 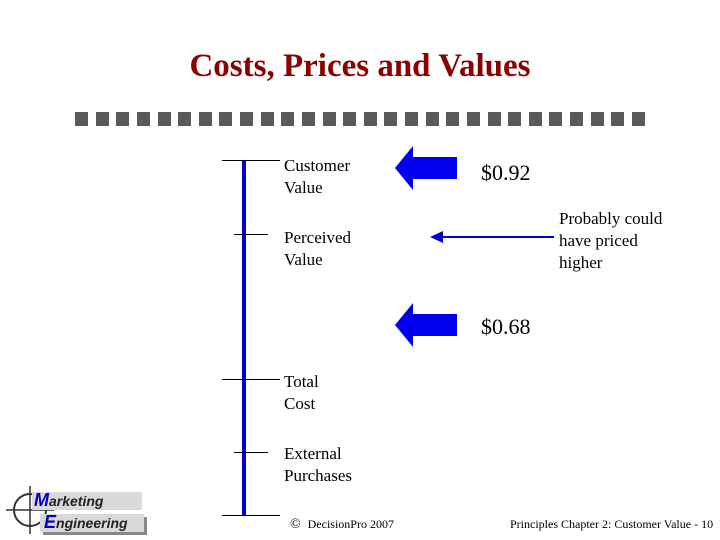 I want to click on value-scale-axis, so click(x=244, y=338).